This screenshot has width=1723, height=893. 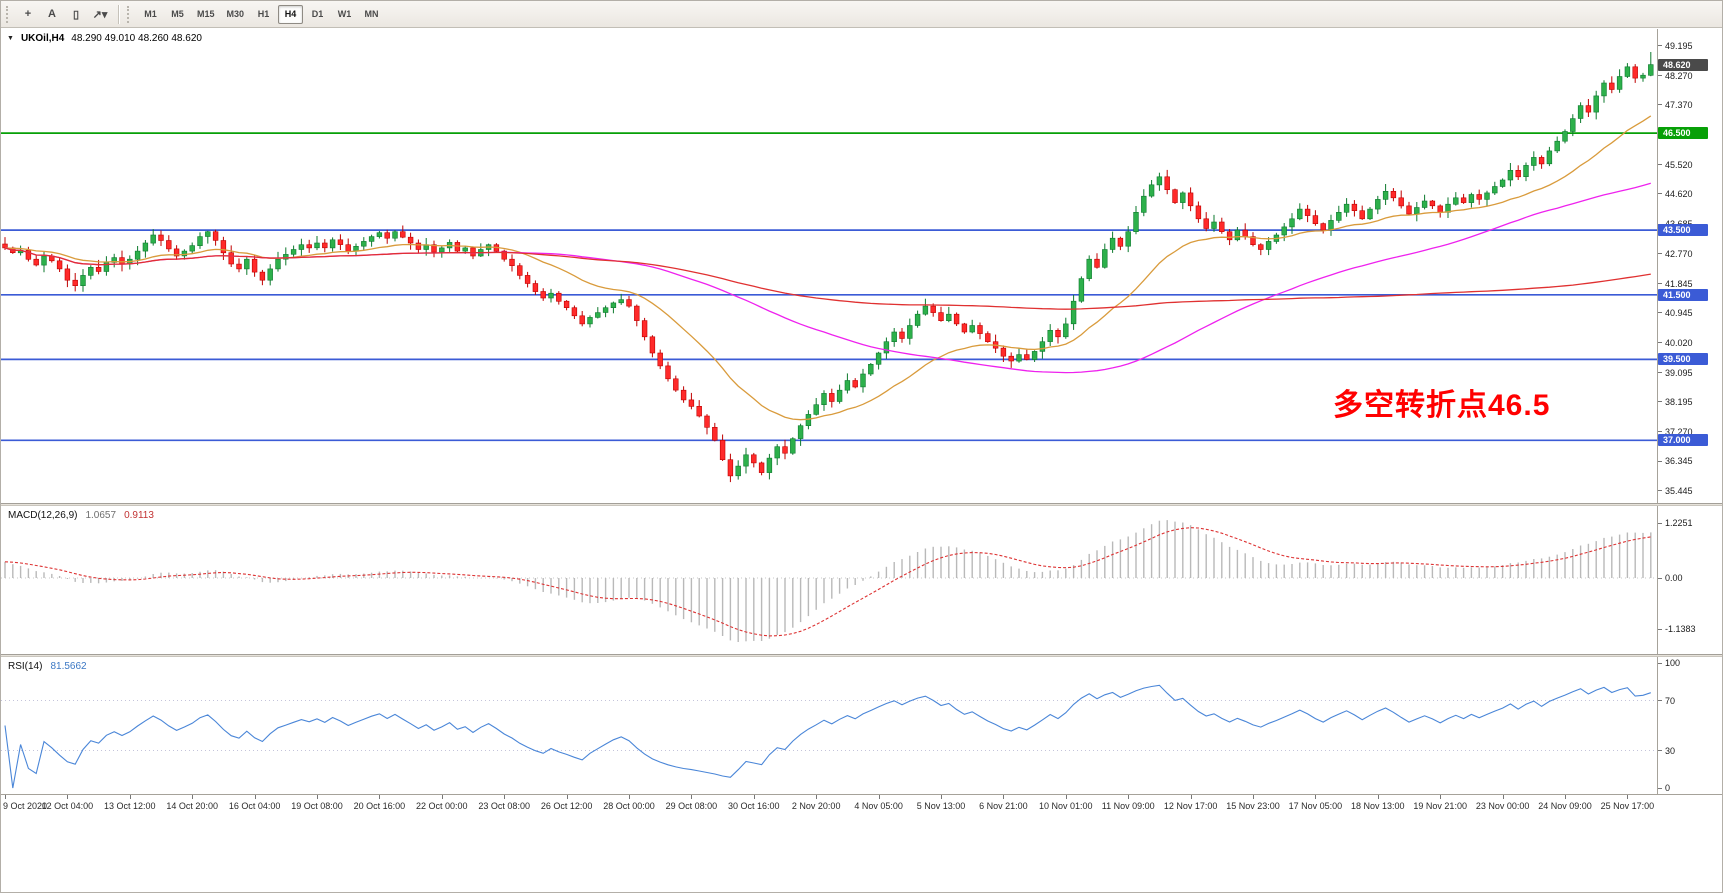 I want to click on time-label: 18 Nov 13:00, so click(x=1378, y=806).